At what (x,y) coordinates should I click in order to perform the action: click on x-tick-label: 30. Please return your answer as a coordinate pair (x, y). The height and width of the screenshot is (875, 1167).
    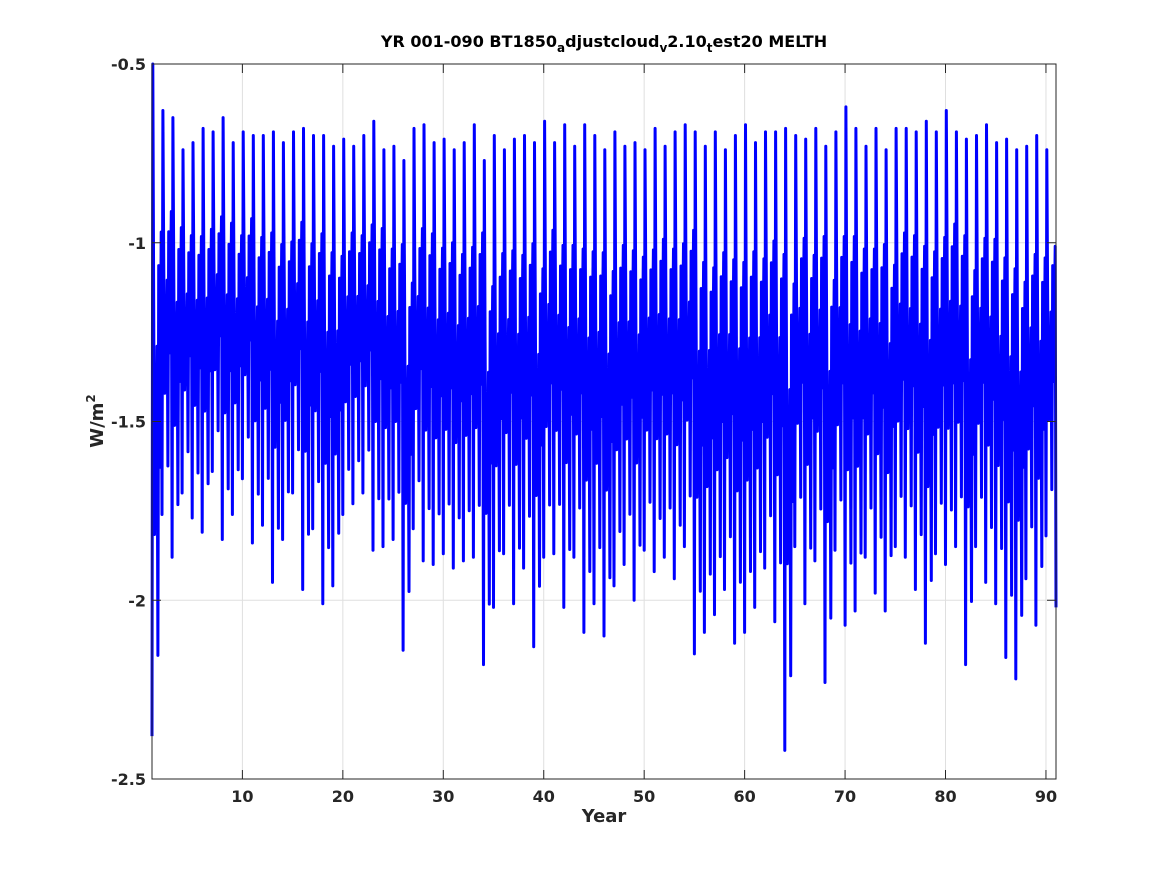
    Looking at the image, I should click on (443, 796).